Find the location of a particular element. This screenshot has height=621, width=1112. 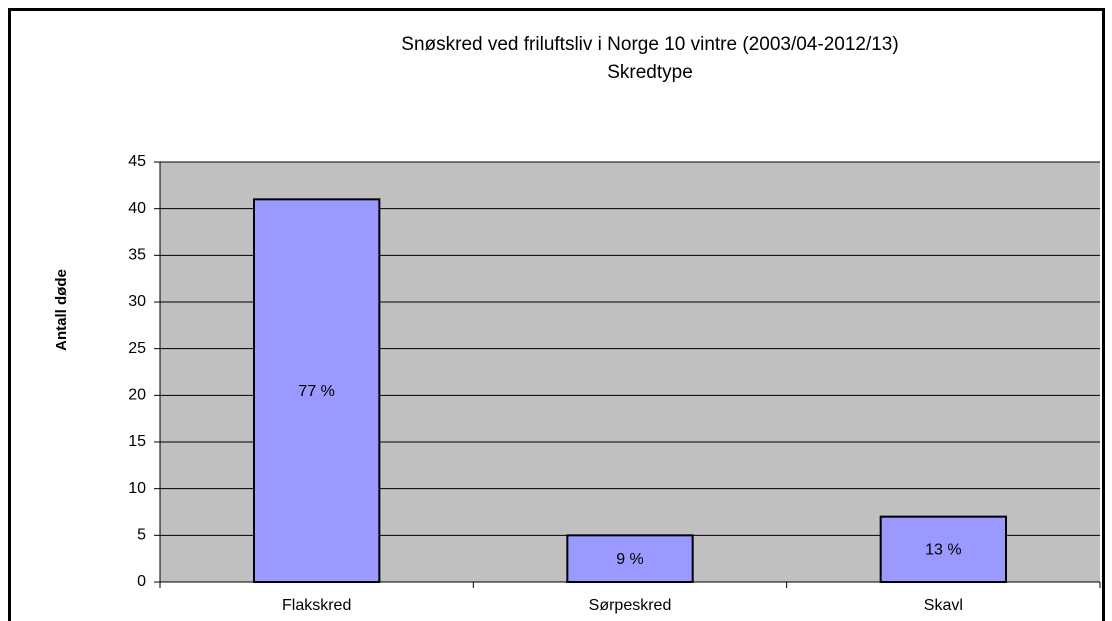

y-tick-label: 5 is located at coordinates (141, 535).